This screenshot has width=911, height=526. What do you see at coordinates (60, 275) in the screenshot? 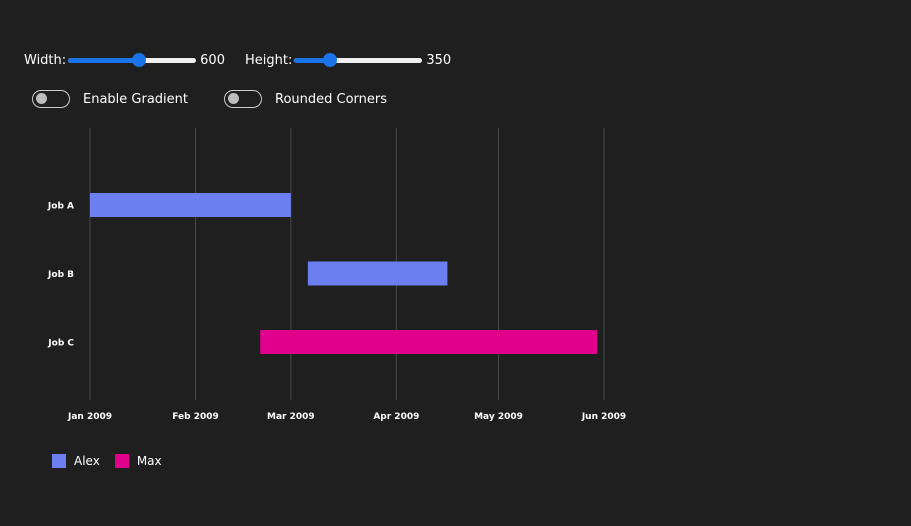
I see `y-tick-label: Job B` at bounding box center [60, 275].